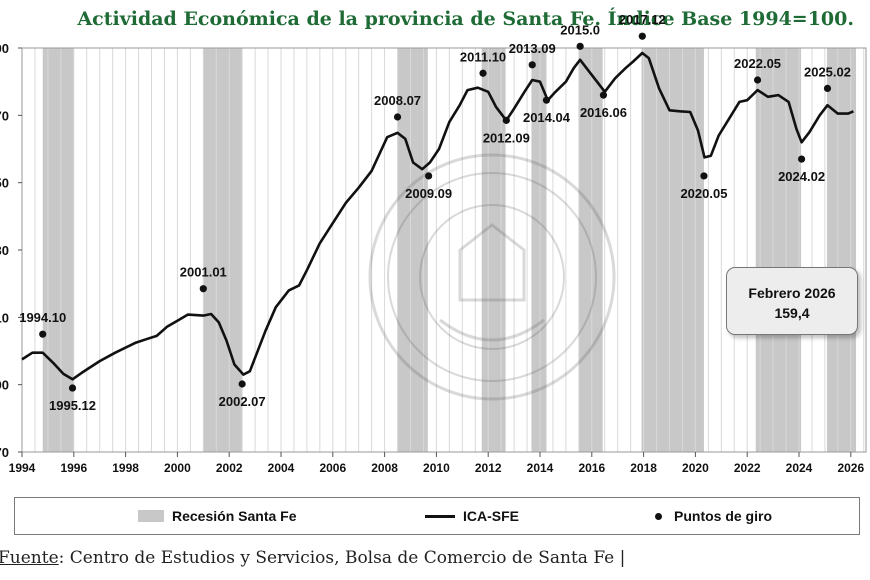 Image resolution: width=870 pixels, height=580 pixels. I want to click on turning-point-label: 2012.09, so click(506, 137).